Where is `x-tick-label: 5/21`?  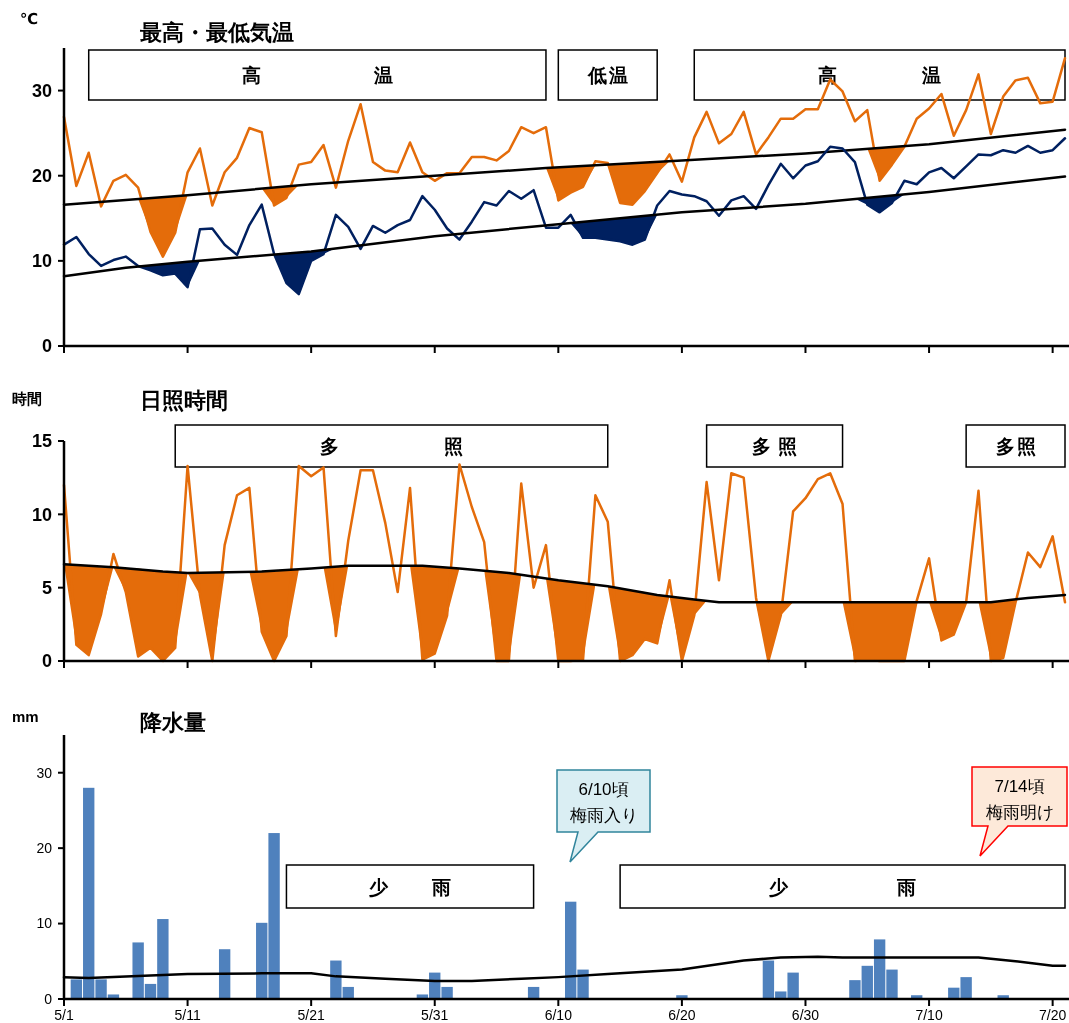
x-tick-label: 5/21 is located at coordinates (311, 1015).